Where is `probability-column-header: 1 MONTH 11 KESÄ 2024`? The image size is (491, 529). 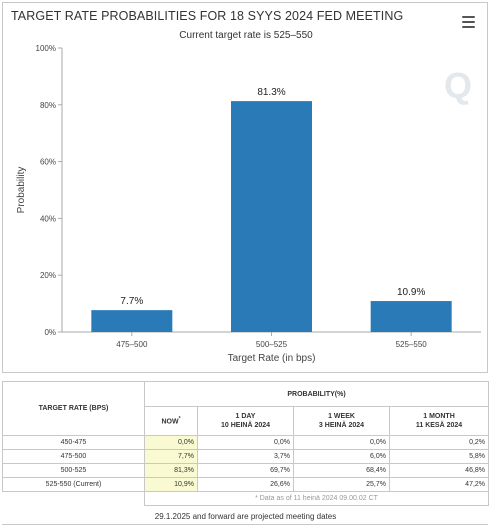 probability-column-header: 1 MONTH 11 KESÄ 2024 is located at coordinates (439, 421).